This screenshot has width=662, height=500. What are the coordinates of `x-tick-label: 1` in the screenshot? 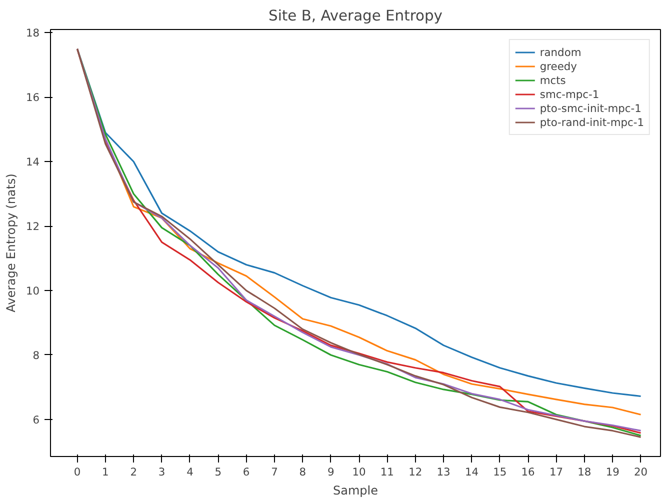 It's located at (105, 472).